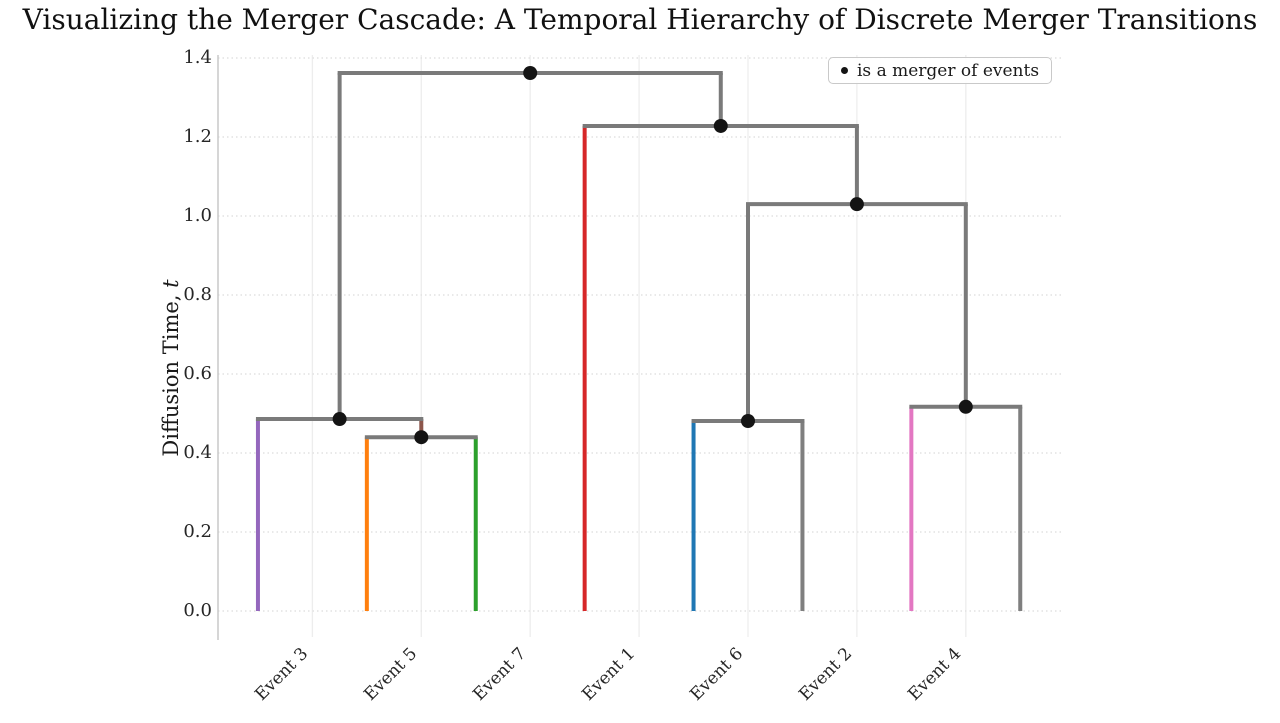 The width and height of the screenshot is (1280, 723). I want to click on legend-label: is a merger of events, so click(948, 70).